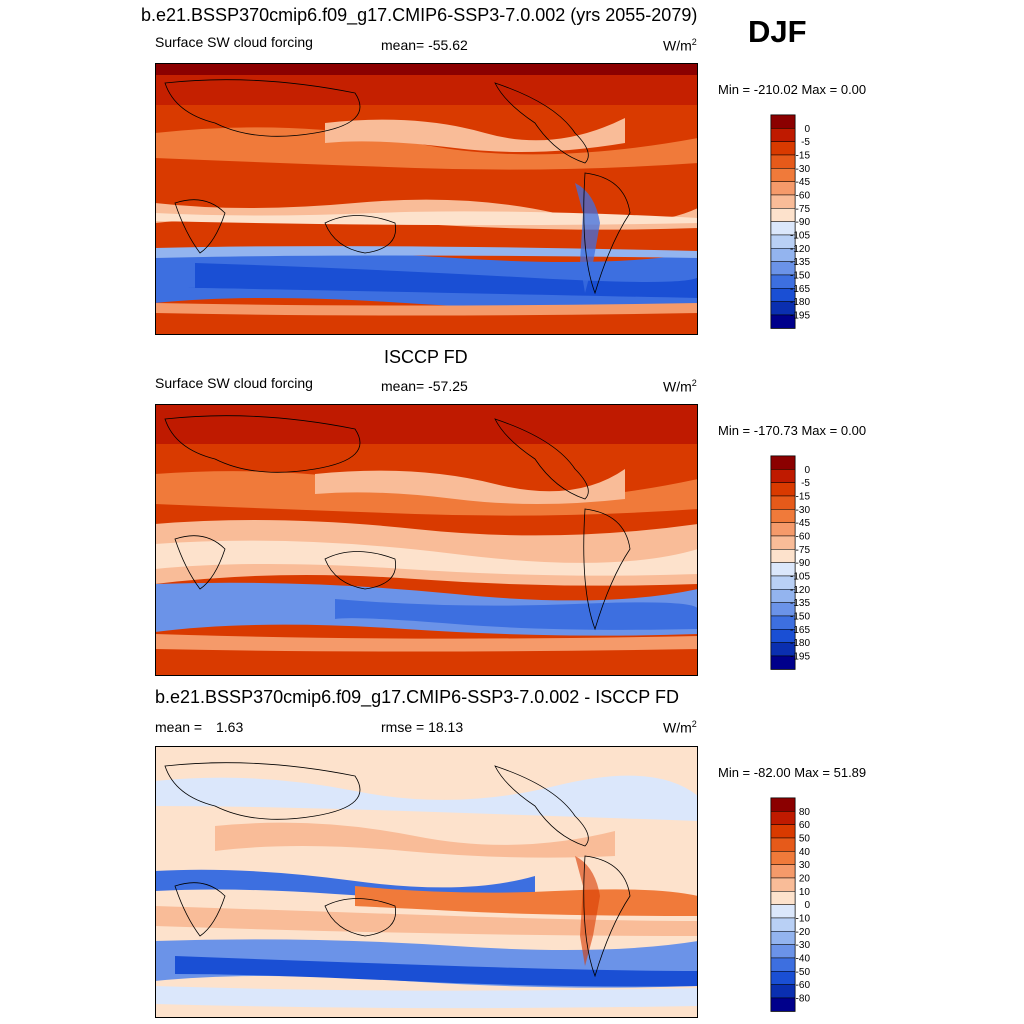 The height and width of the screenshot is (1024, 1024). Describe the element at coordinates (805, 838) in the screenshot. I see `colorbar-tick-label: 50` at that location.